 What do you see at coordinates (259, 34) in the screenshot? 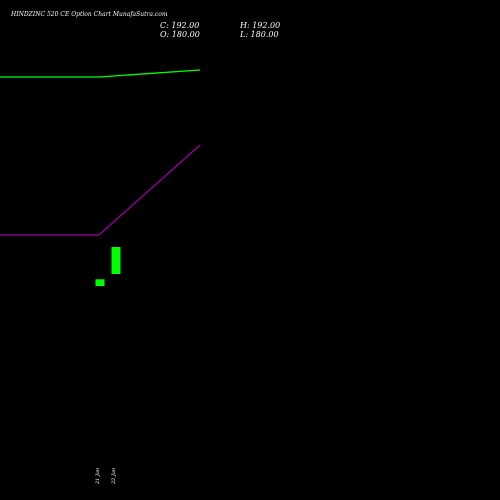
I see `low-value: L: 180.00` at bounding box center [259, 34].